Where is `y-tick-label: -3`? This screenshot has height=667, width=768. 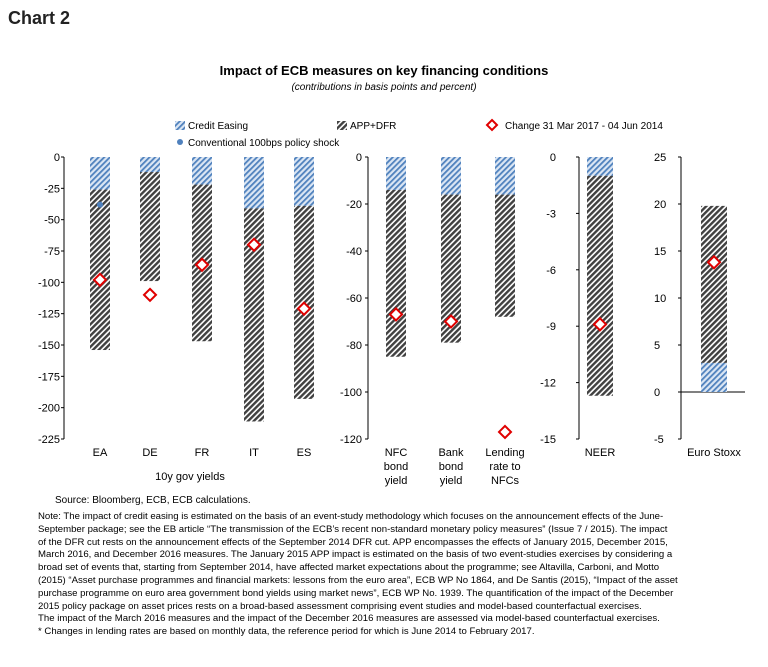 y-tick-label: -3 is located at coordinates (551, 214).